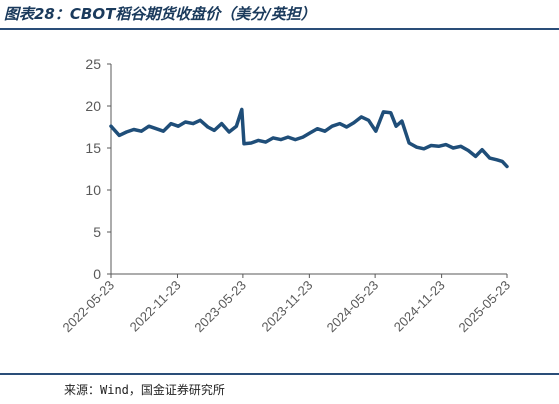 The image size is (559, 404). I want to click on source-note: 来源：Wind，国金证券研究所, so click(144, 390).